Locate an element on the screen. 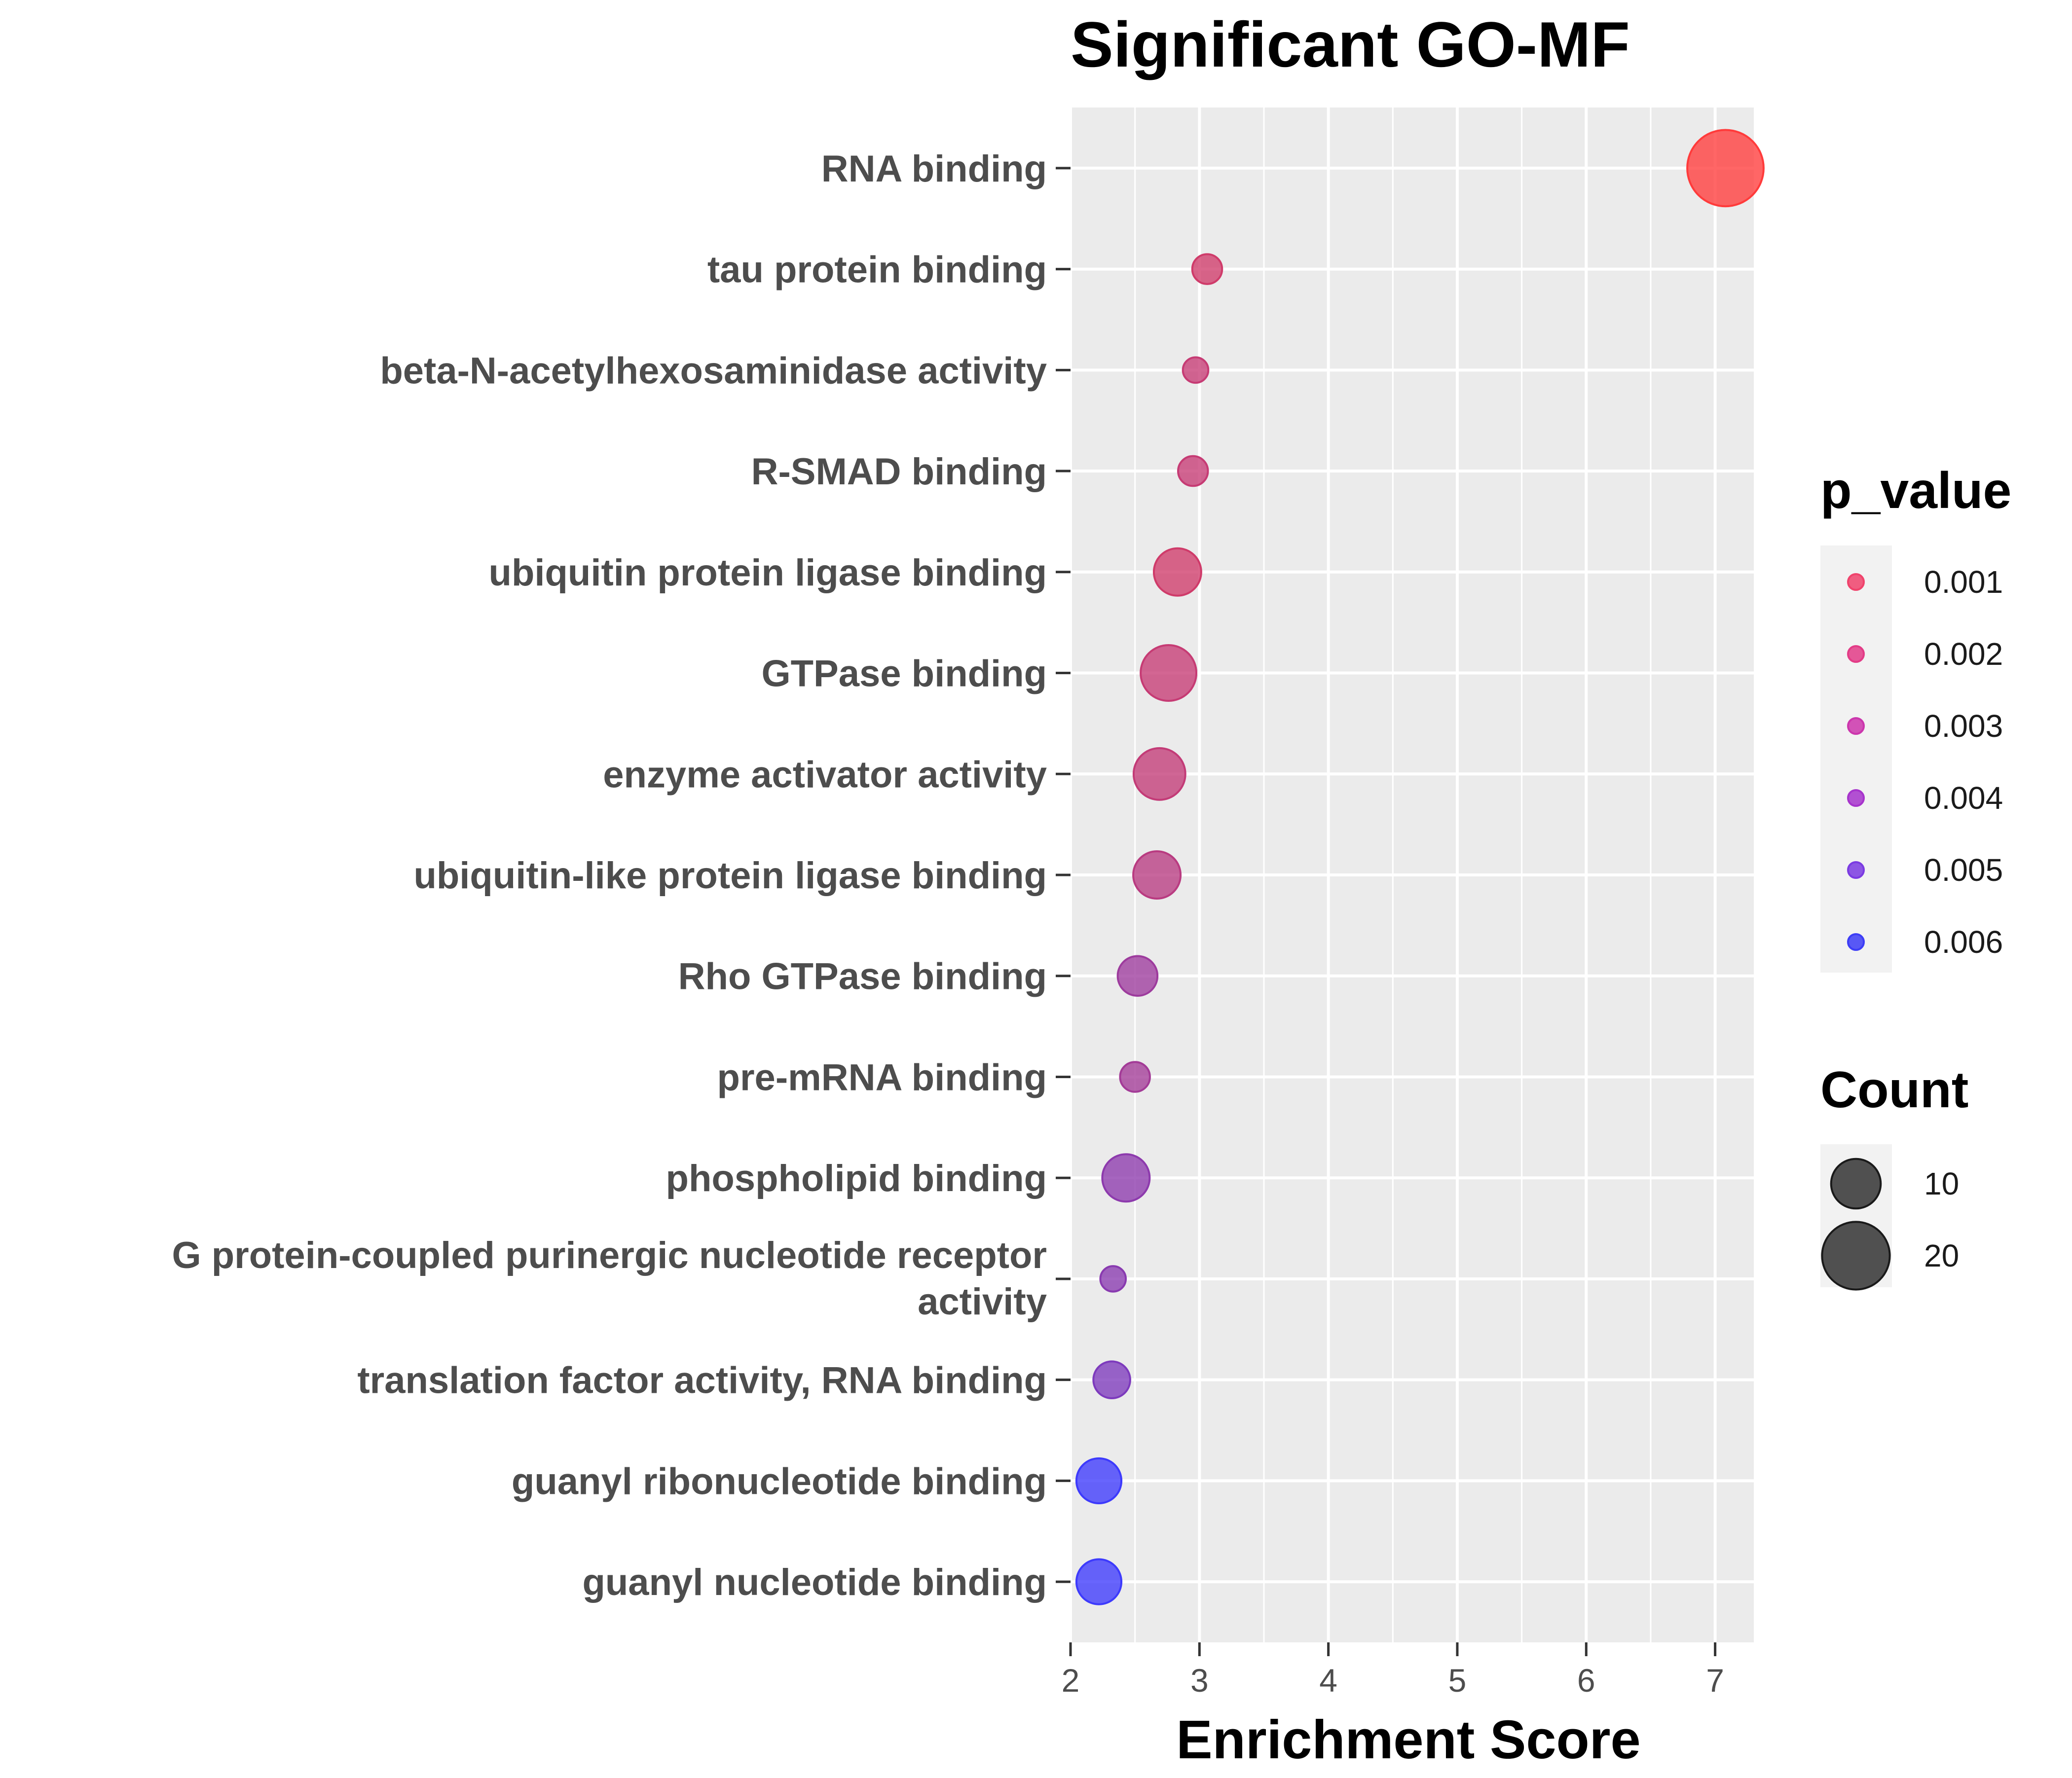  chart-title: Significant GO-MF is located at coordinates (1350, 44).